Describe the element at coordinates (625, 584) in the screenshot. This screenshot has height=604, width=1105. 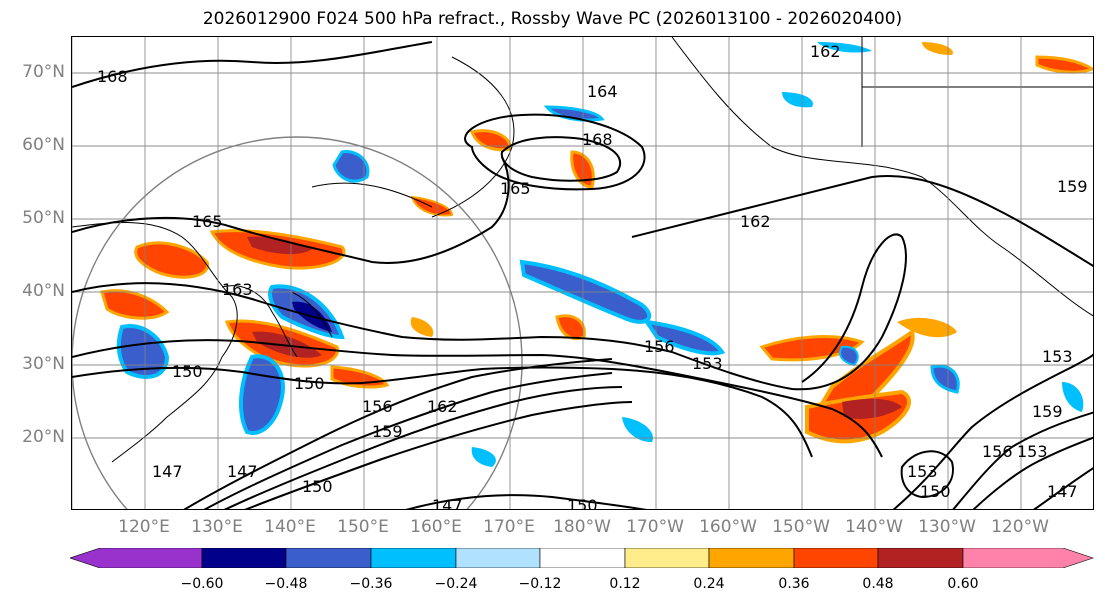
I see `colorbar-tick-label: 0.12` at that location.